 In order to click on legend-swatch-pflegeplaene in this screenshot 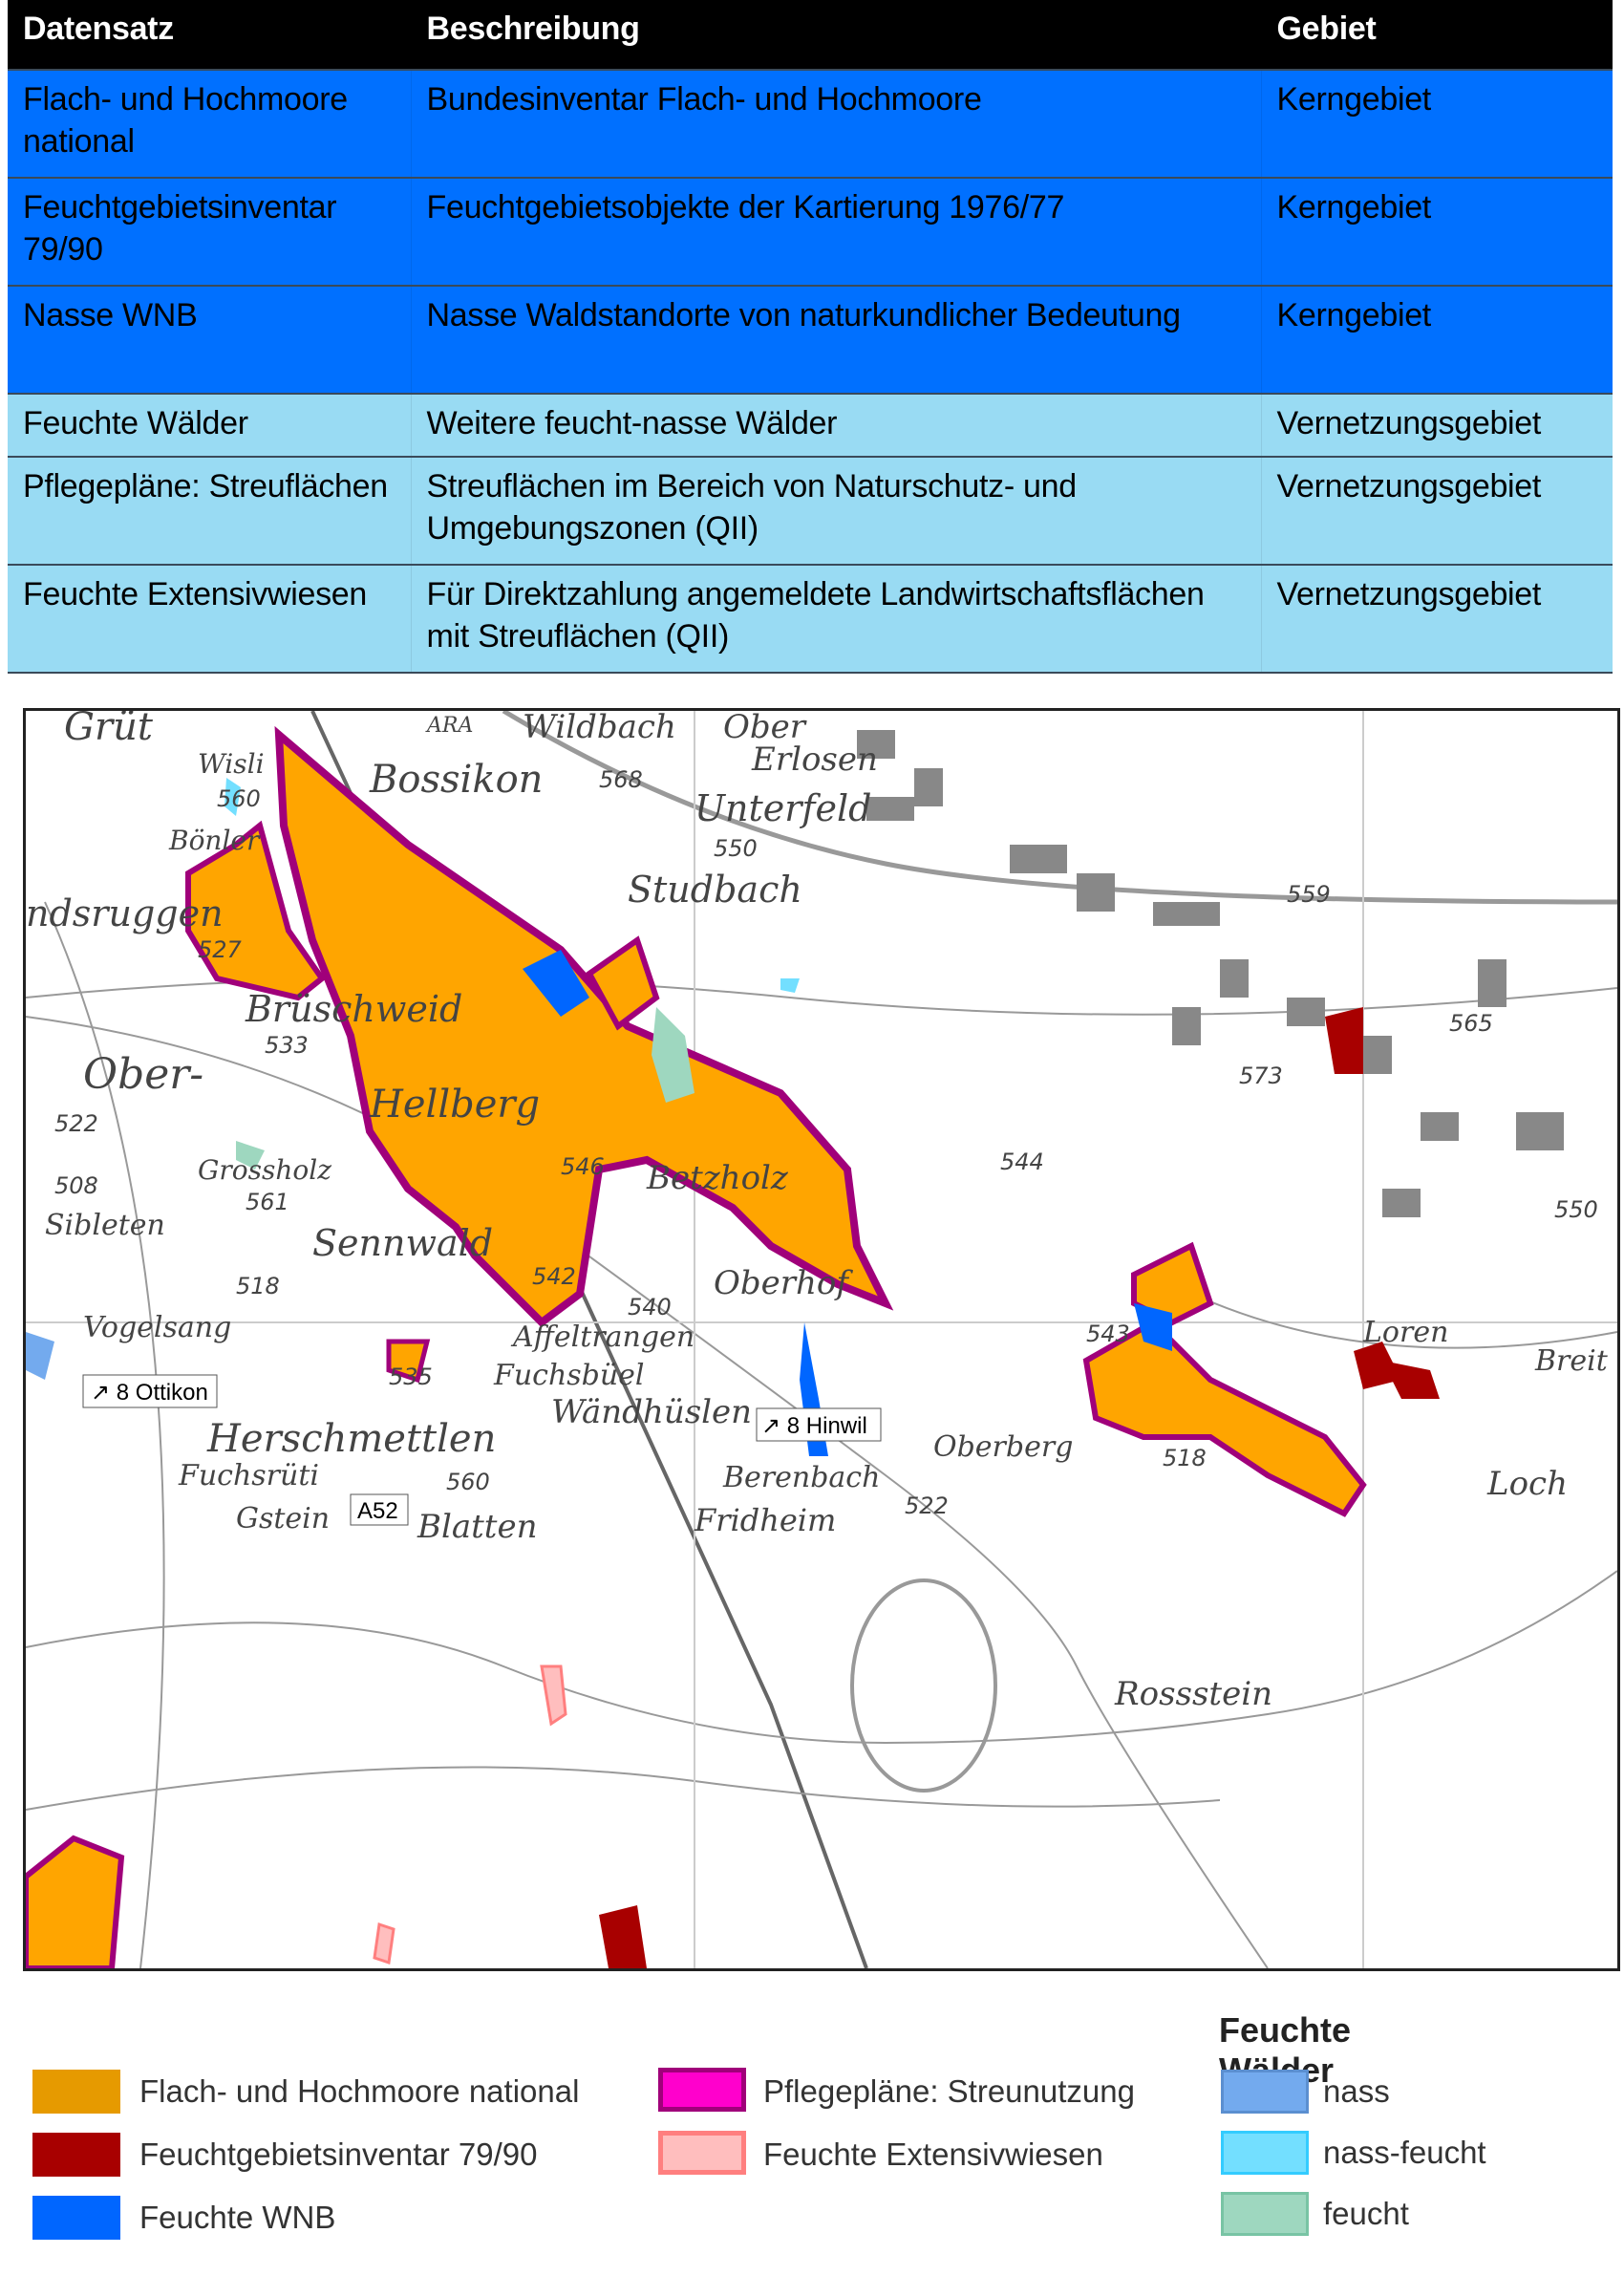, I will do `click(702, 2090)`.